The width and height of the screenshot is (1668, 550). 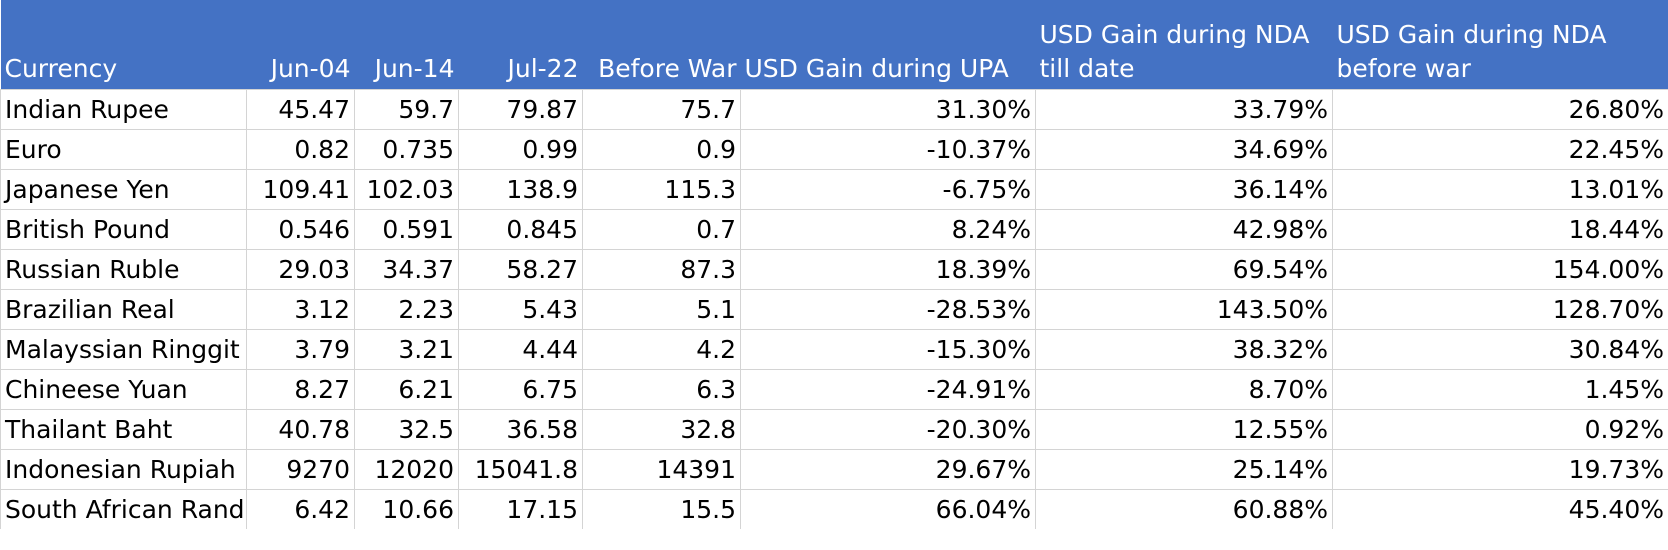 What do you see at coordinates (888, 109) in the screenshot?
I see `usd-gain-upa-cell: 31.30%` at bounding box center [888, 109].